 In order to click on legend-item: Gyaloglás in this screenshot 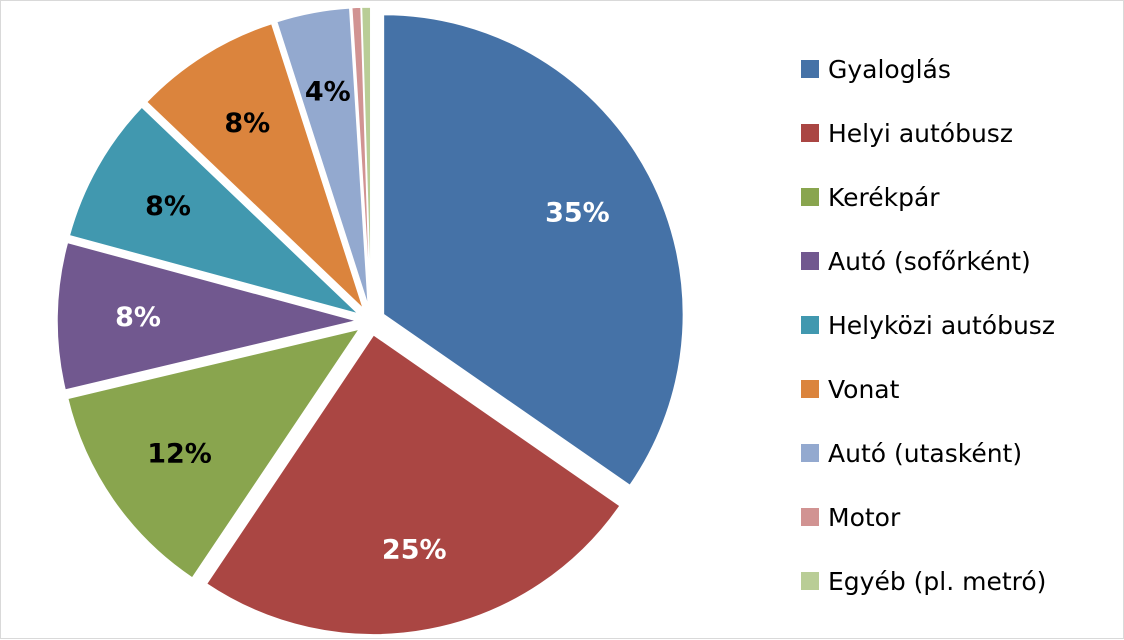, I will do `click(928, 69)`.